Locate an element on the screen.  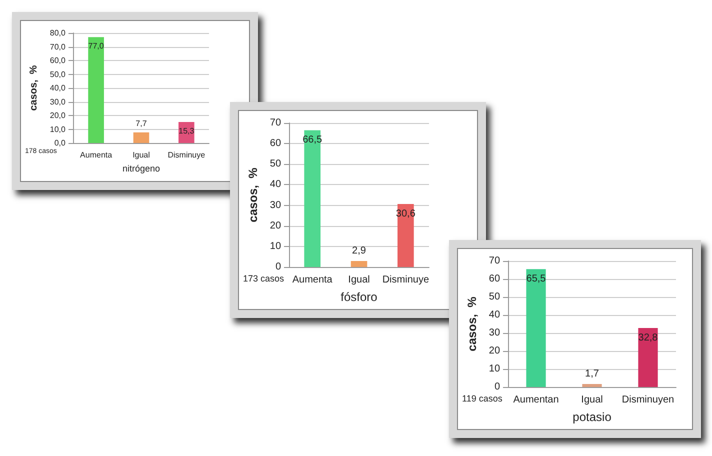
x-axis-title: nitrógeno is located at coordinates (141, 168).